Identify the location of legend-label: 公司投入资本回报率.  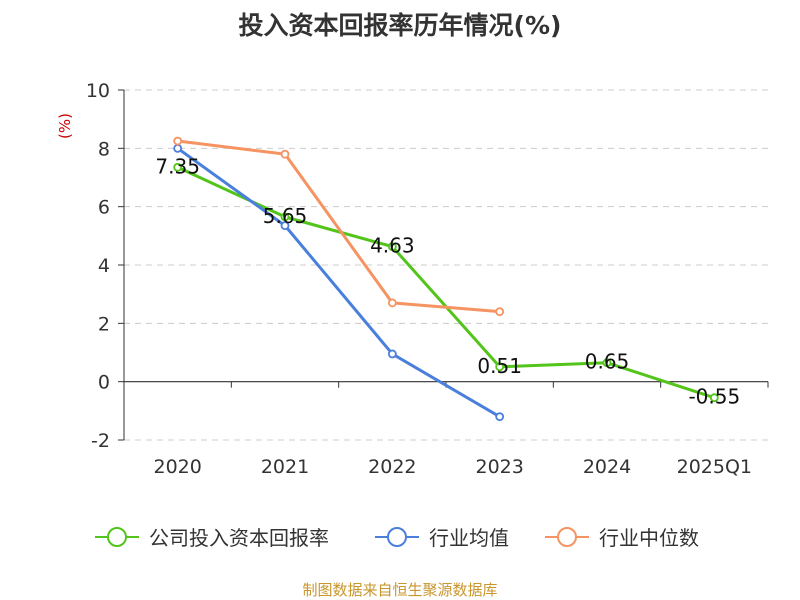
(239, 538).